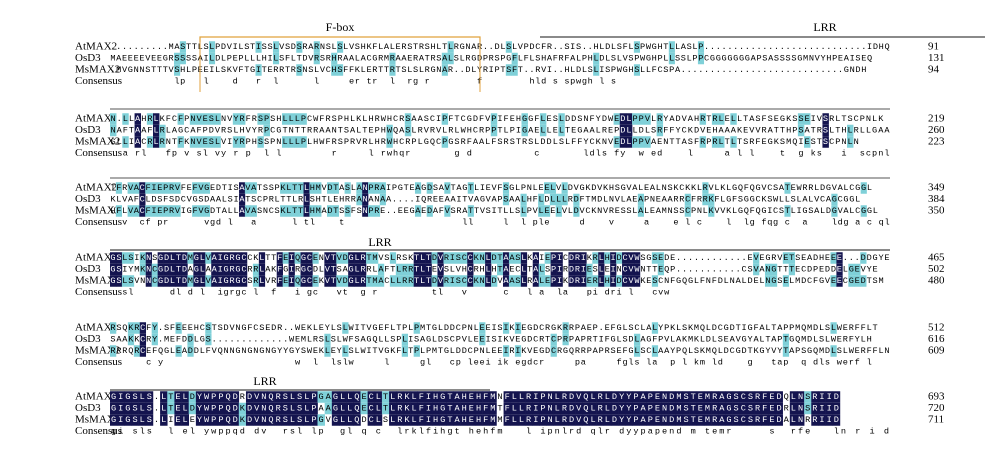 This screenshot has height=450, width=1000. Describe the element at coordinates (292, 432) in the screenshot. I see `consensus-residue: s` at that location.